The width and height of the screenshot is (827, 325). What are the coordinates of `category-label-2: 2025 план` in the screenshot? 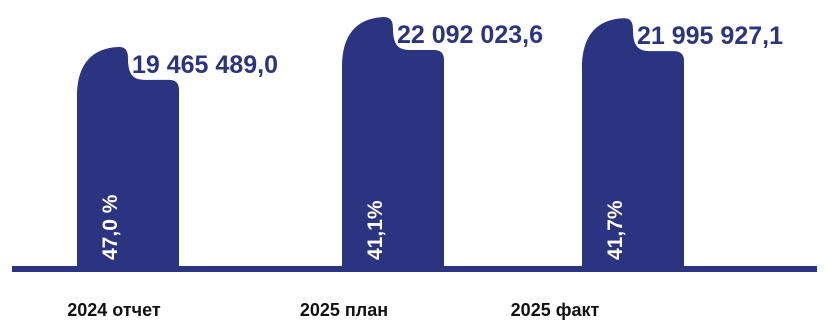 It's located at (344, 310).